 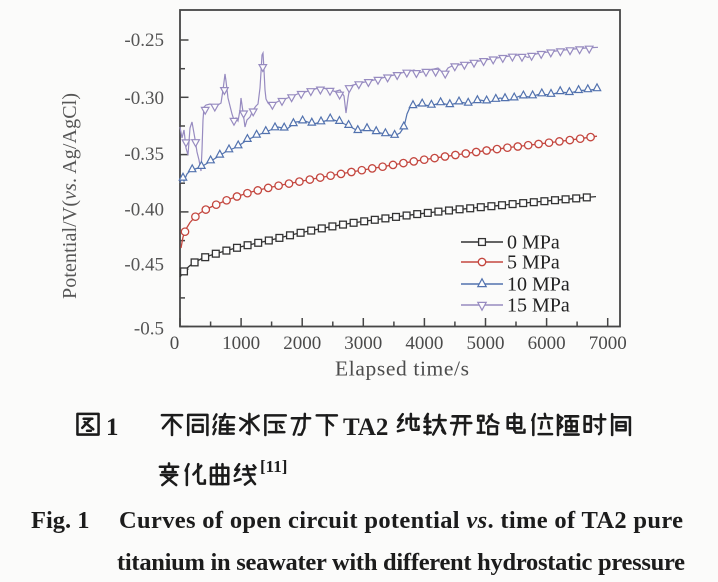 What do you see at coordinates (608, 343) in the screenshot?
I see `svg-text: 7000` at bounding box center [608, 343].